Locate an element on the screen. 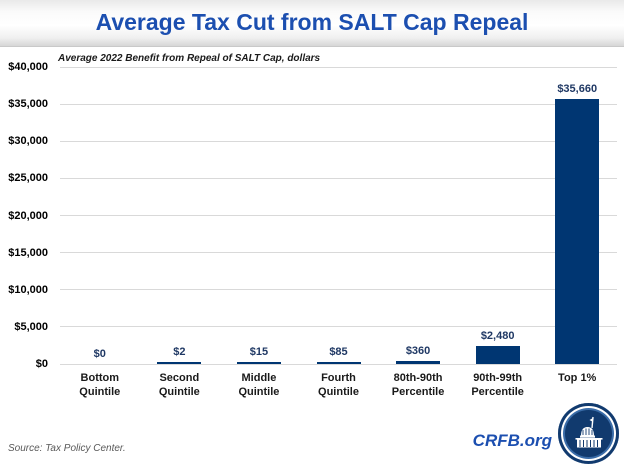 This screenshot has width=624, height=468. bar-value-label: $15 is located at coordinates (259, 352).